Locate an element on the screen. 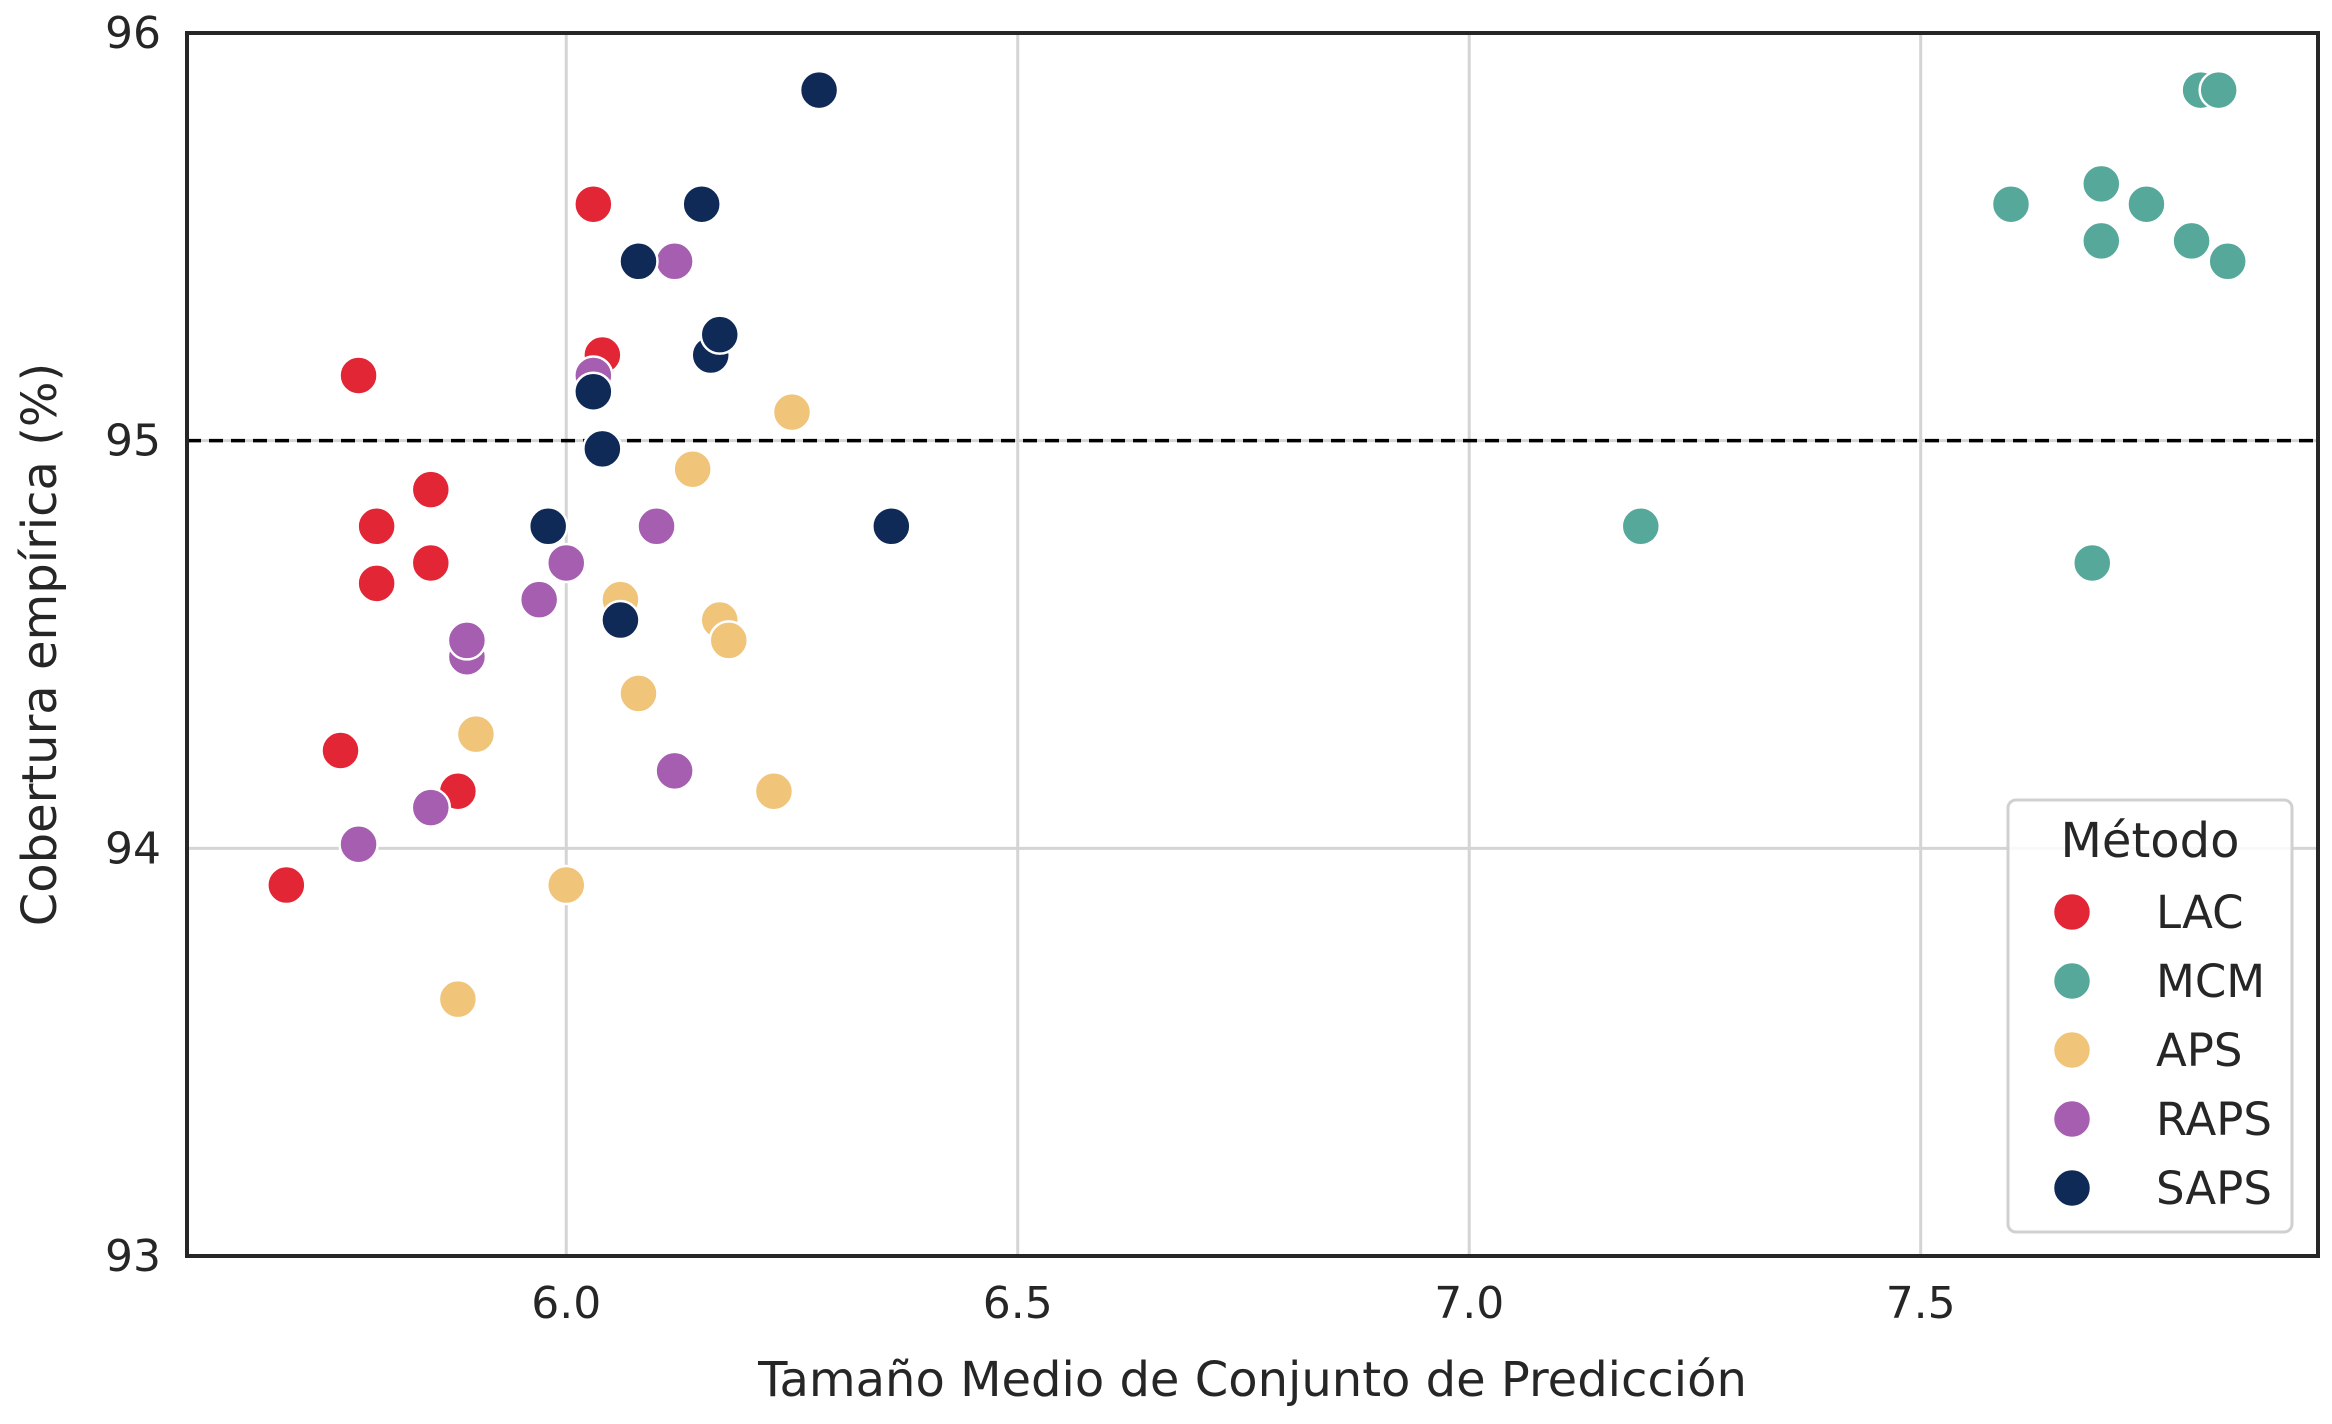  legend-label: LAC is located at coordinates (2200, 912).